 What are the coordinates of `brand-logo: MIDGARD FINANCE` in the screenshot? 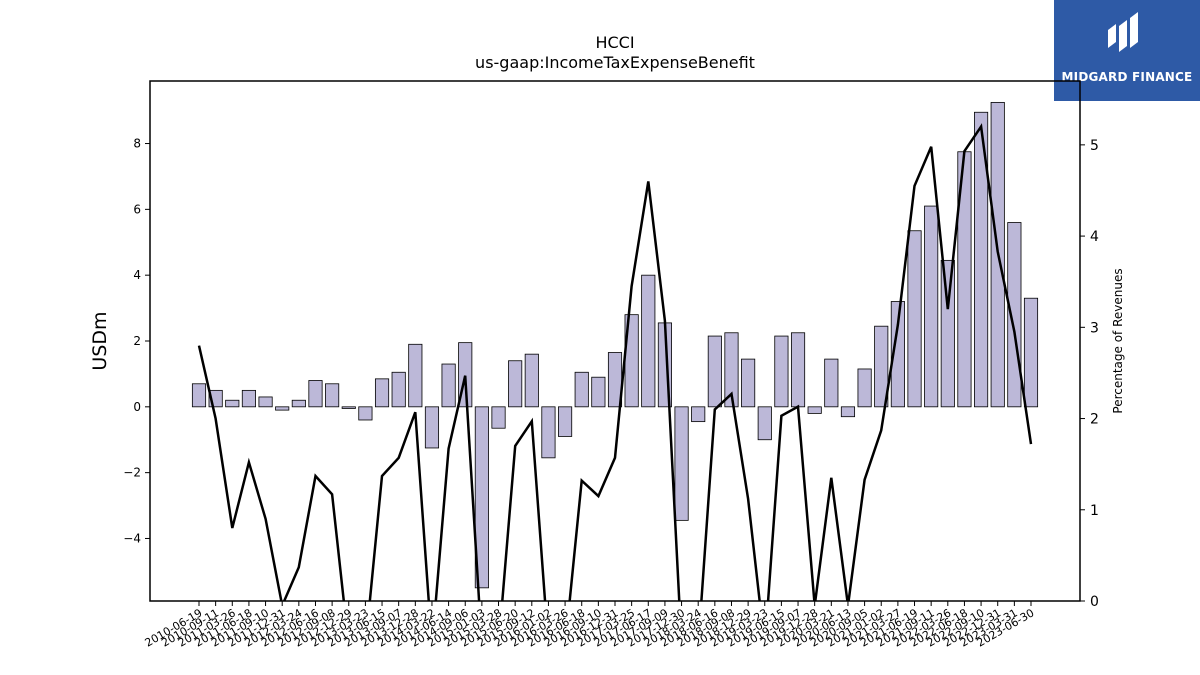 It's located at (1127, 50).